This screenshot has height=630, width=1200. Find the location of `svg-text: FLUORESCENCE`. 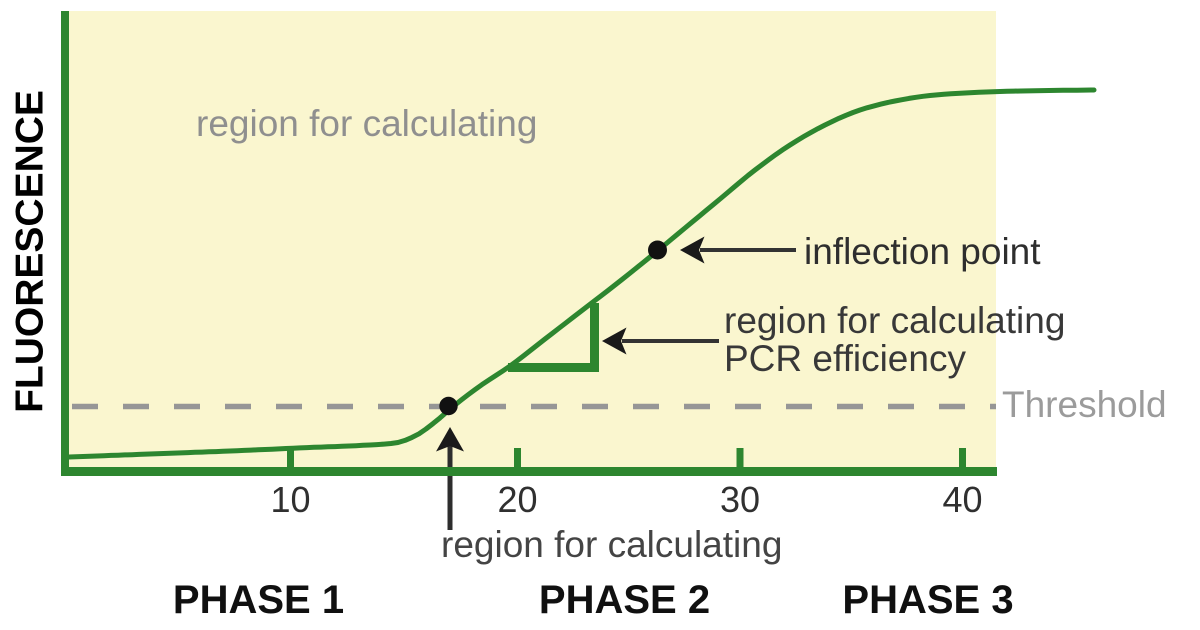

svg-text: FLUORESCENCE is located at coordinates (30, 251).